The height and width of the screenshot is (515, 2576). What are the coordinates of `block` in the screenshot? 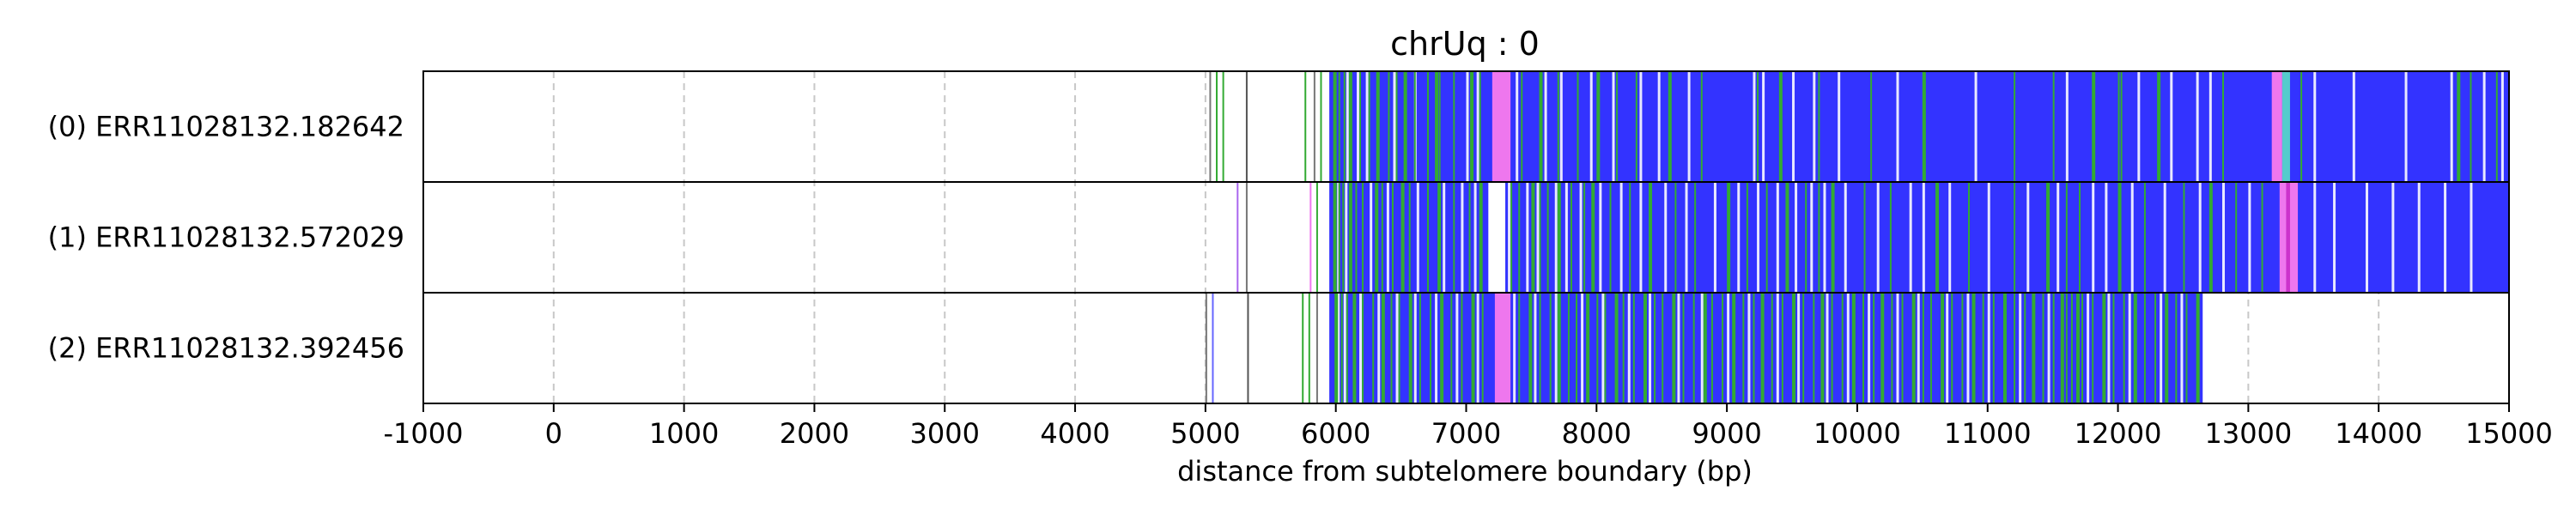 It's located at (2288, 237).